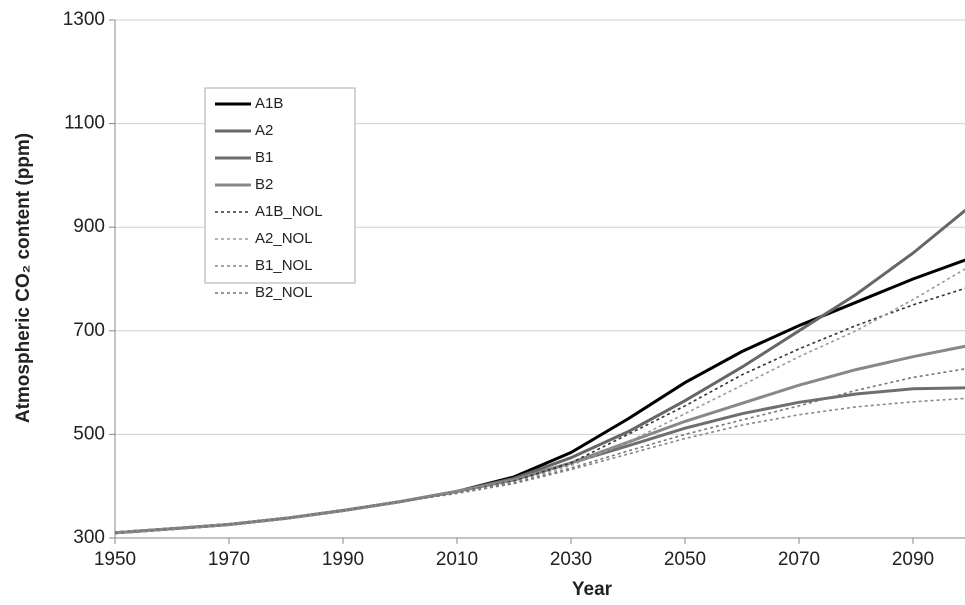 The height and width of the screenshot is (605, 965). Describe the element at coordinates (84, 19) in the screenshot. I see `y-tick-label: 1300` at that location.